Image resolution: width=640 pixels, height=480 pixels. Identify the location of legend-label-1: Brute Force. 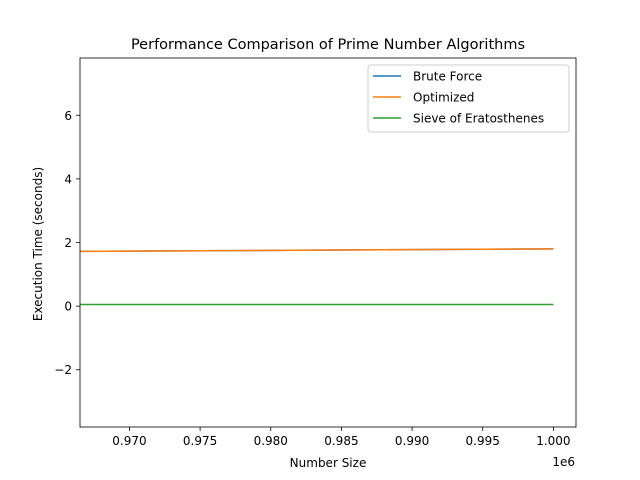
(447, 77).